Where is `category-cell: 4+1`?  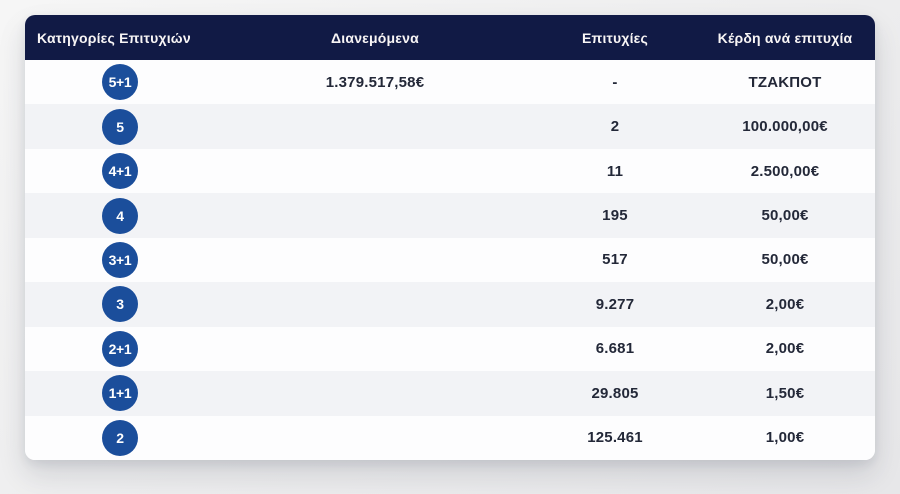
category-cell: 4+1 is located at coordinates (120, 171).